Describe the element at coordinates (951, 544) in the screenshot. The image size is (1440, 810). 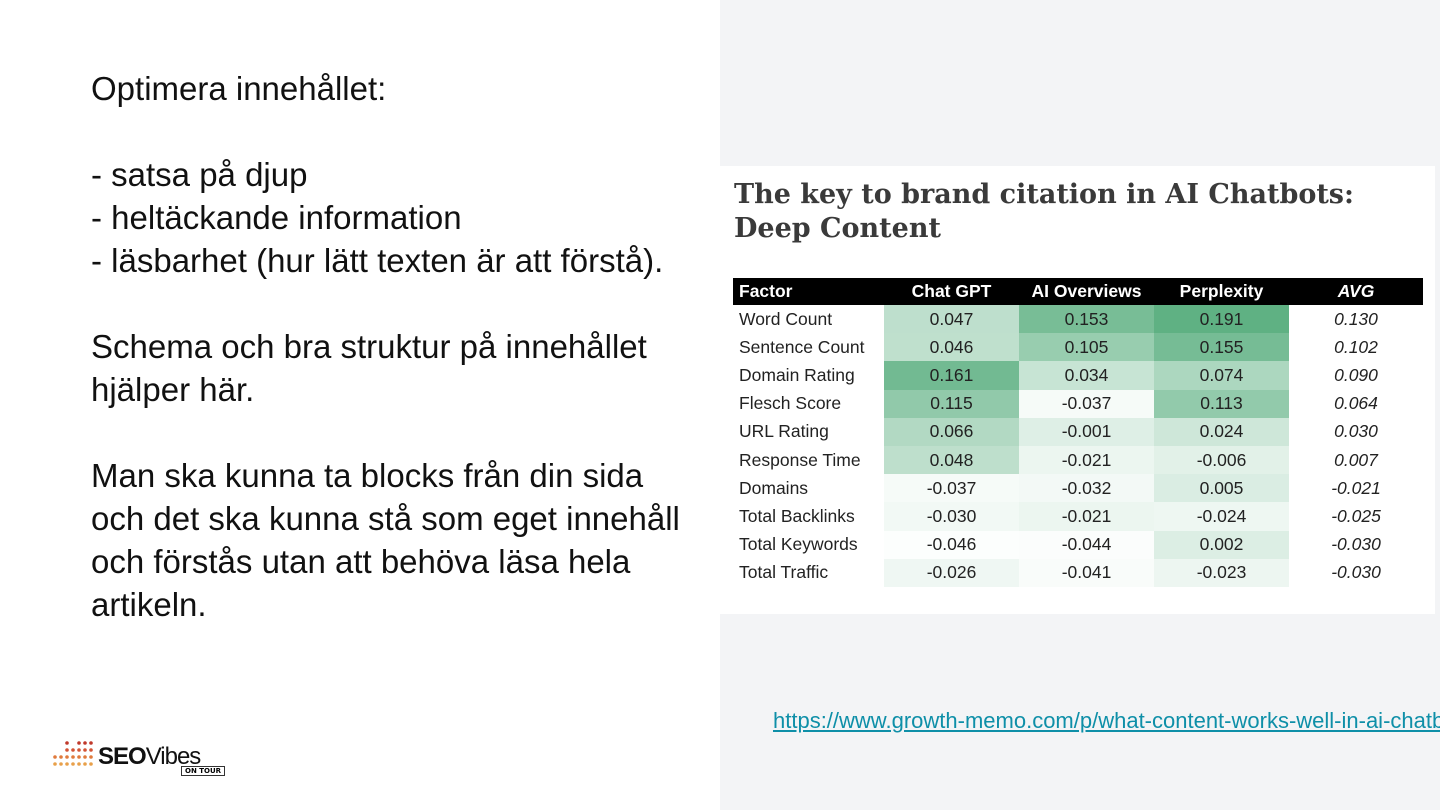
I see `value-cell: -0.046` at that location.